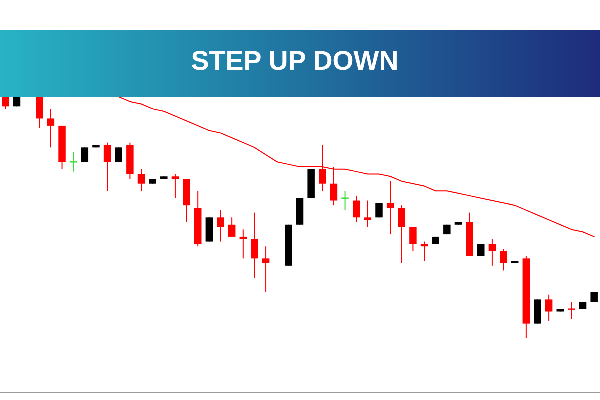  Describe the element at coordinates (295, 61) in the screenshot. I see `chart-title: STEP UP DOWN` at that location.